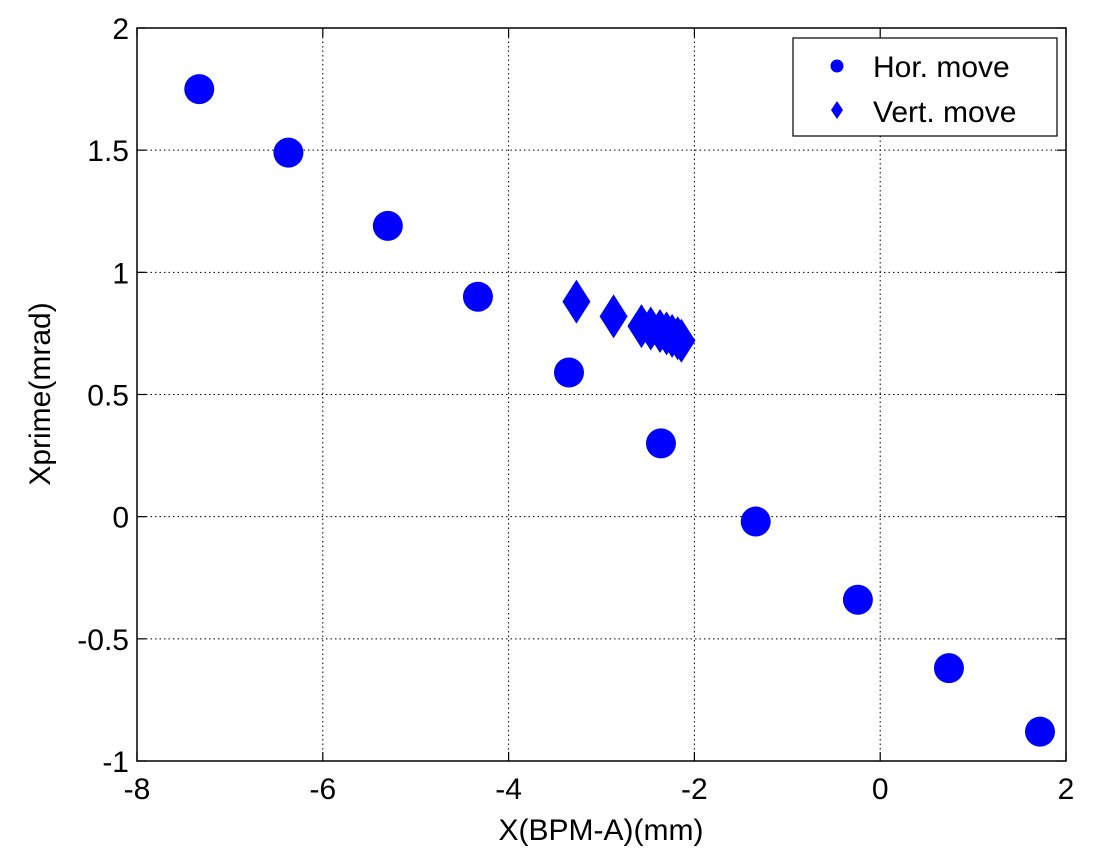 Image resolution: width=1111 pixels, height=851 pixels. What do you see at coordinates (880, 789) in the screenshot?
I see `x-tick-label: 0` at bounding box center [880, 789].